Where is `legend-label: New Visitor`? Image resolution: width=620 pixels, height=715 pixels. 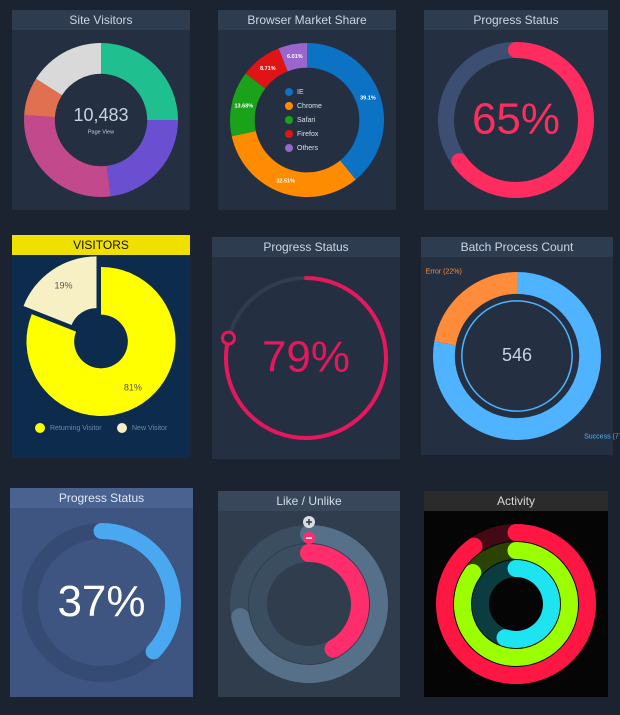
legend-label: New Visitor is located at coordinates (150, 428).